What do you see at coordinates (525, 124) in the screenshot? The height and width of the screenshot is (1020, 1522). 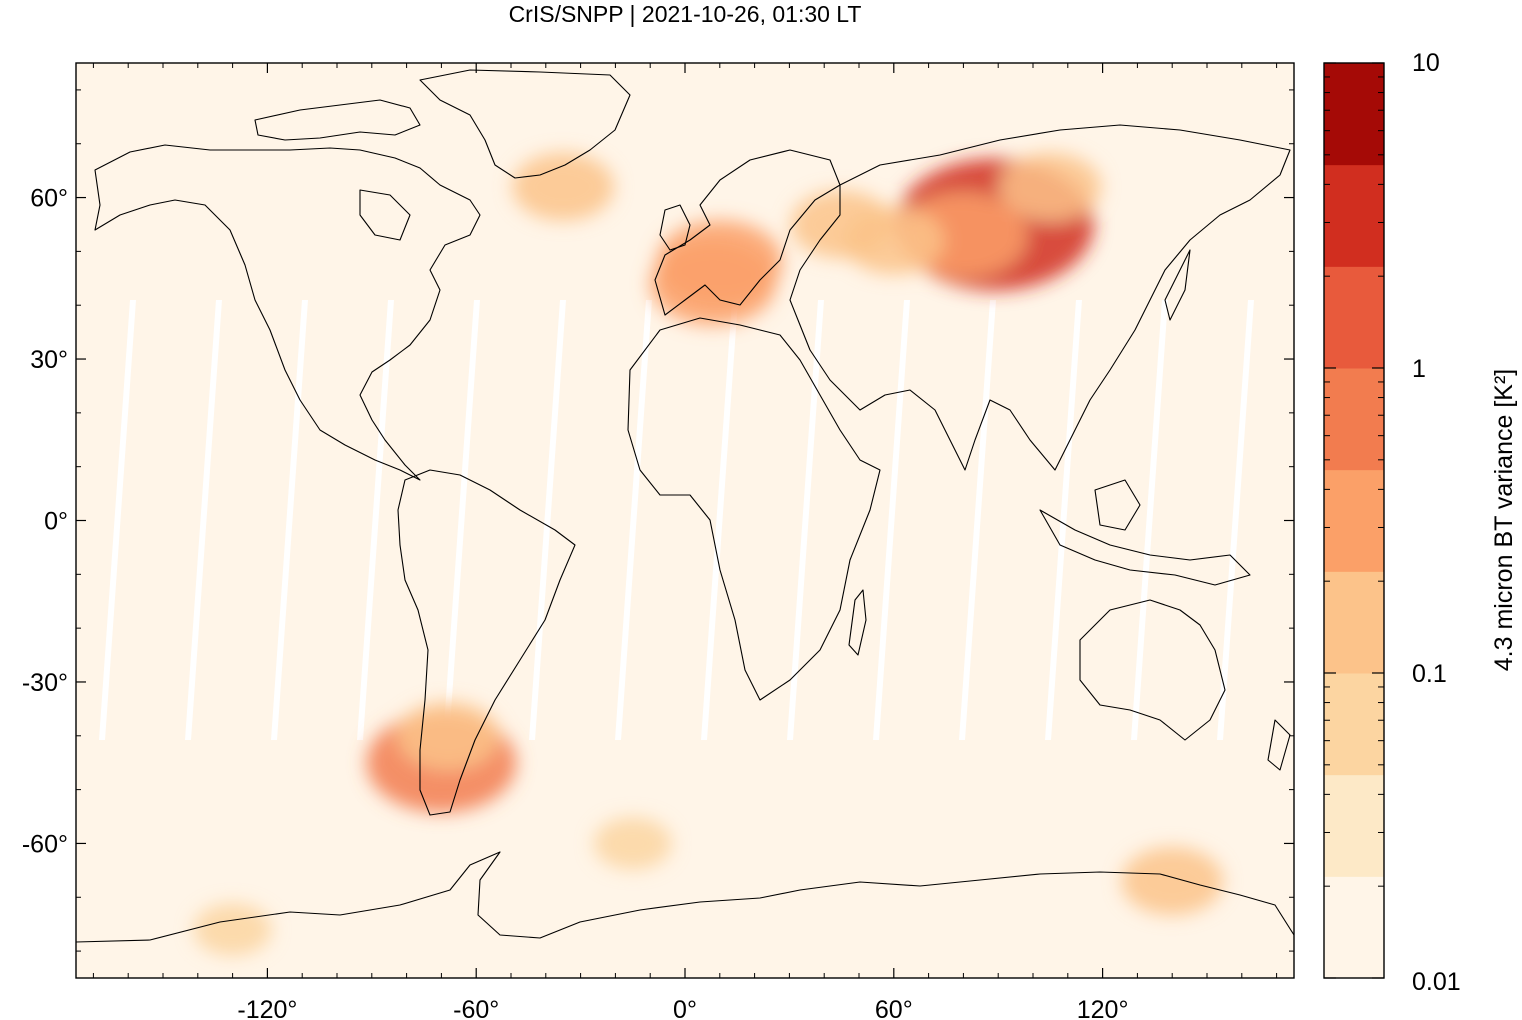 I see `coastline-greenland` at bounding box center [525, 124].